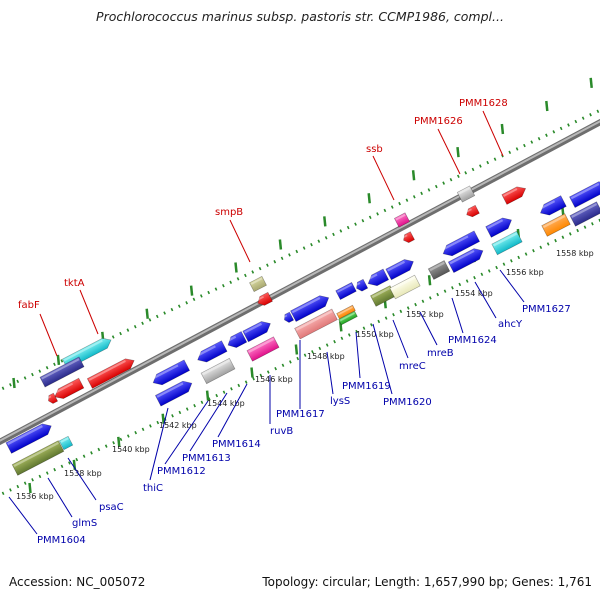 Image resolution: width=600 pixels, height=600 pixels. What do you see at coordinates (439, 270) in the screenshot?
I see `gene-PMM1624` at bounding box center [439, 270].